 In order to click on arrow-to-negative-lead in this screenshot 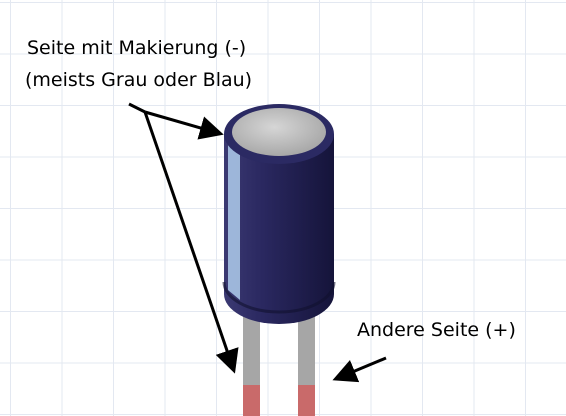, I will do `click(191, 242)`.